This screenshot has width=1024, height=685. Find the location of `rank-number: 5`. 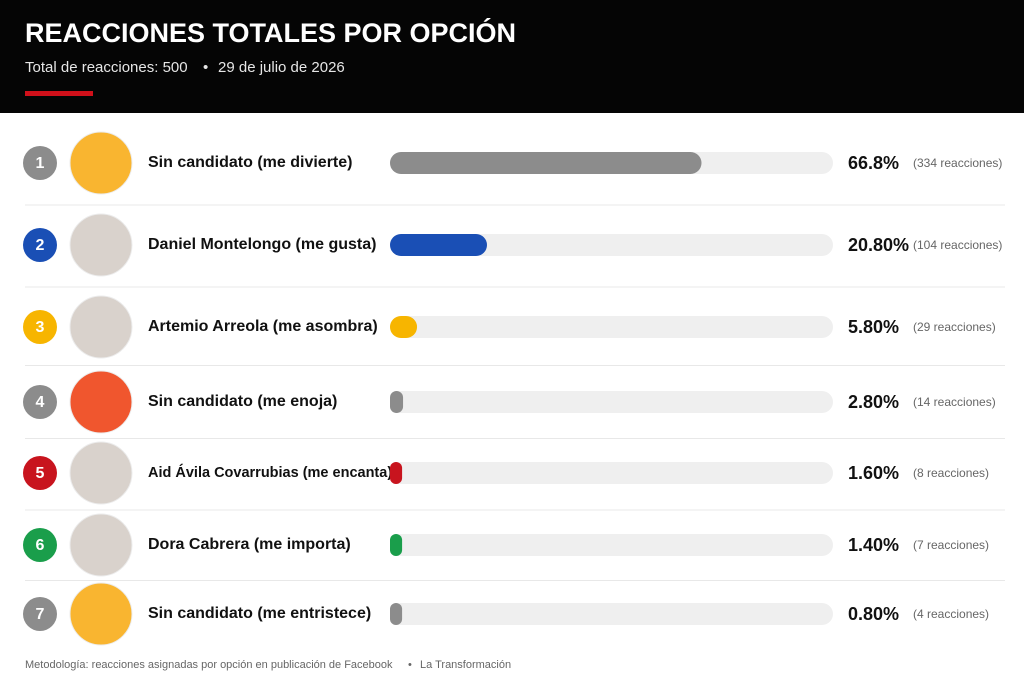

rank-number: 5 is located at coordinates (40, 473).